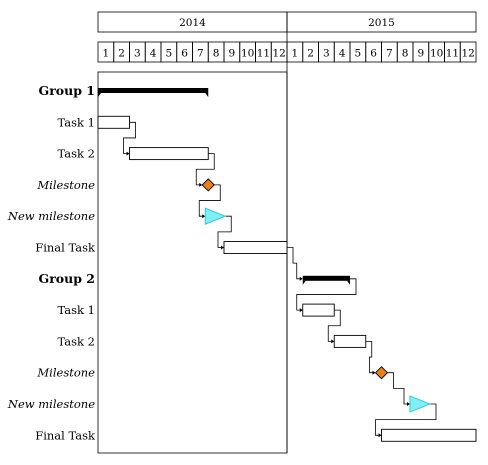 This screenshot has height=465, width=488. What do you see at coordinates (67, 278) in the screenshot?
I see `row-label: Group 2` at bounding box center [67, 278].